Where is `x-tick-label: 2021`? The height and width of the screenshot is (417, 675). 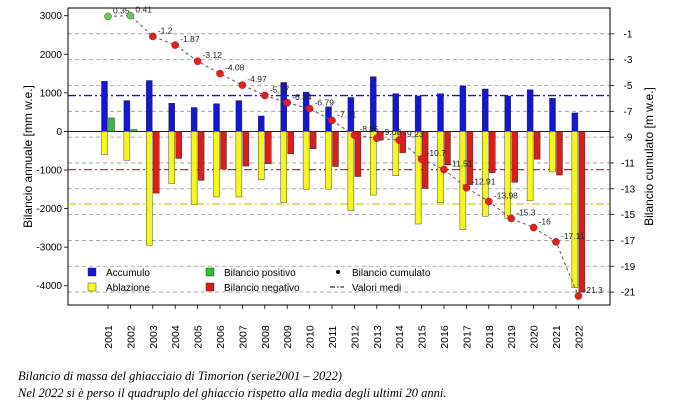 x-tick-label: 2021 is located at coordinates (557, 337).